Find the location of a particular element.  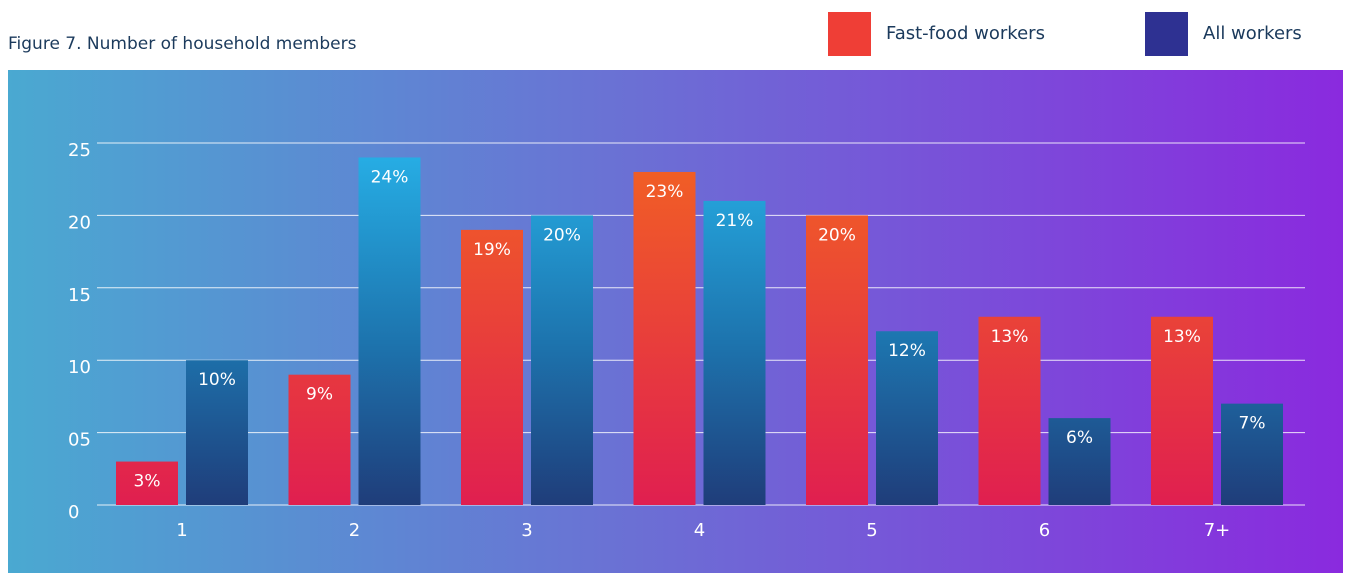

value-label: 12% is located at coordinates (907, 351).